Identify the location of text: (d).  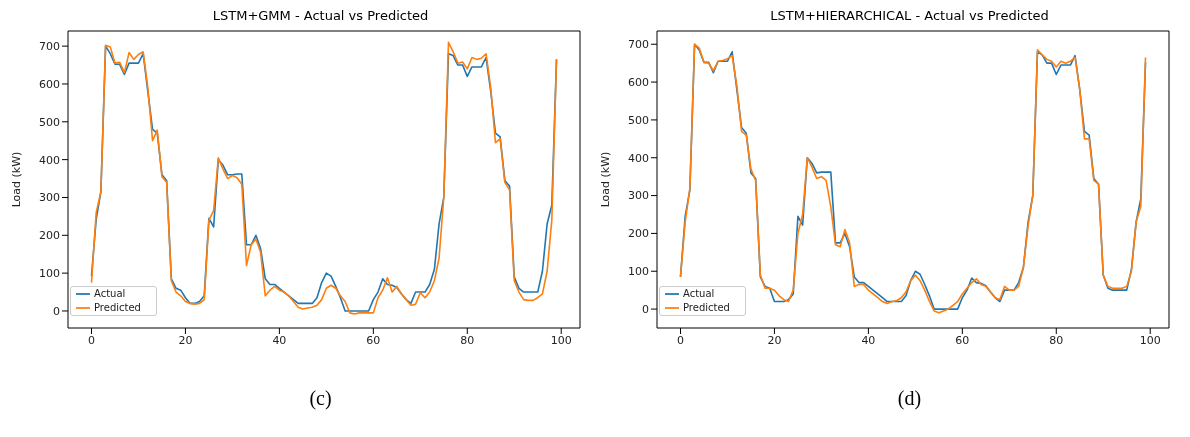
(909, 398).